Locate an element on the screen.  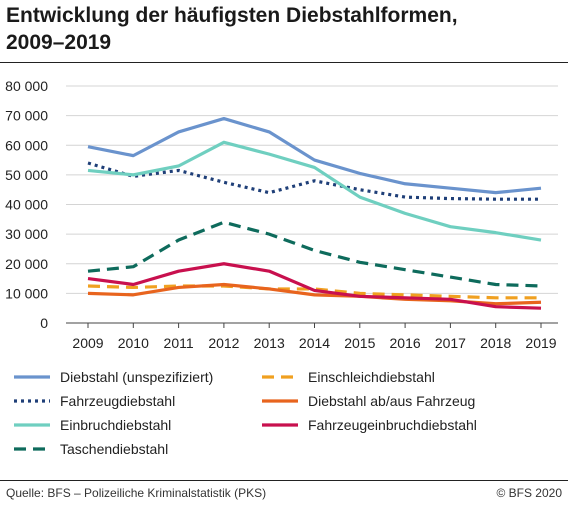
legend-item-2: Fahrzeugdiebstahl is located at coordinates (94, 401).